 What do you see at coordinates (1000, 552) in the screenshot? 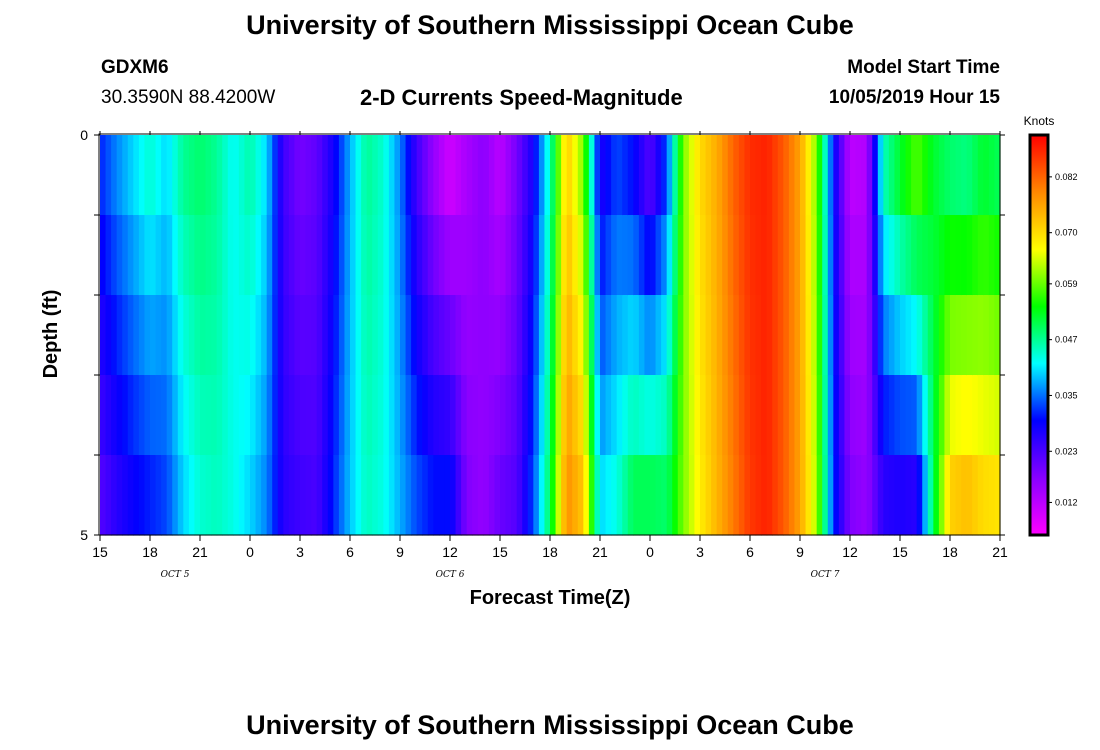
I see `x-tick-label: 21` at bounding box center [1000, 552].